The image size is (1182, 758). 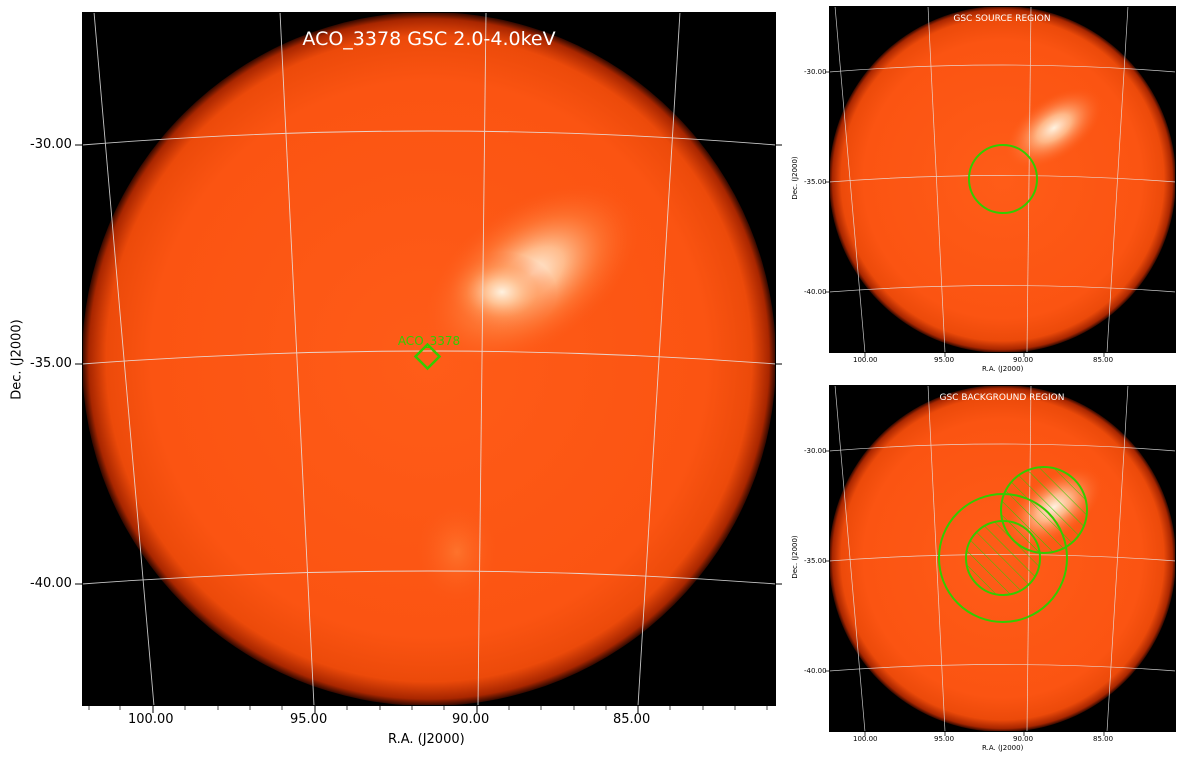 What do you see at coordinates (1003, 748) in the screenshot?
I see `background-x-axis-label: R.A. (J2000)` at bounding box center [1003, 748].